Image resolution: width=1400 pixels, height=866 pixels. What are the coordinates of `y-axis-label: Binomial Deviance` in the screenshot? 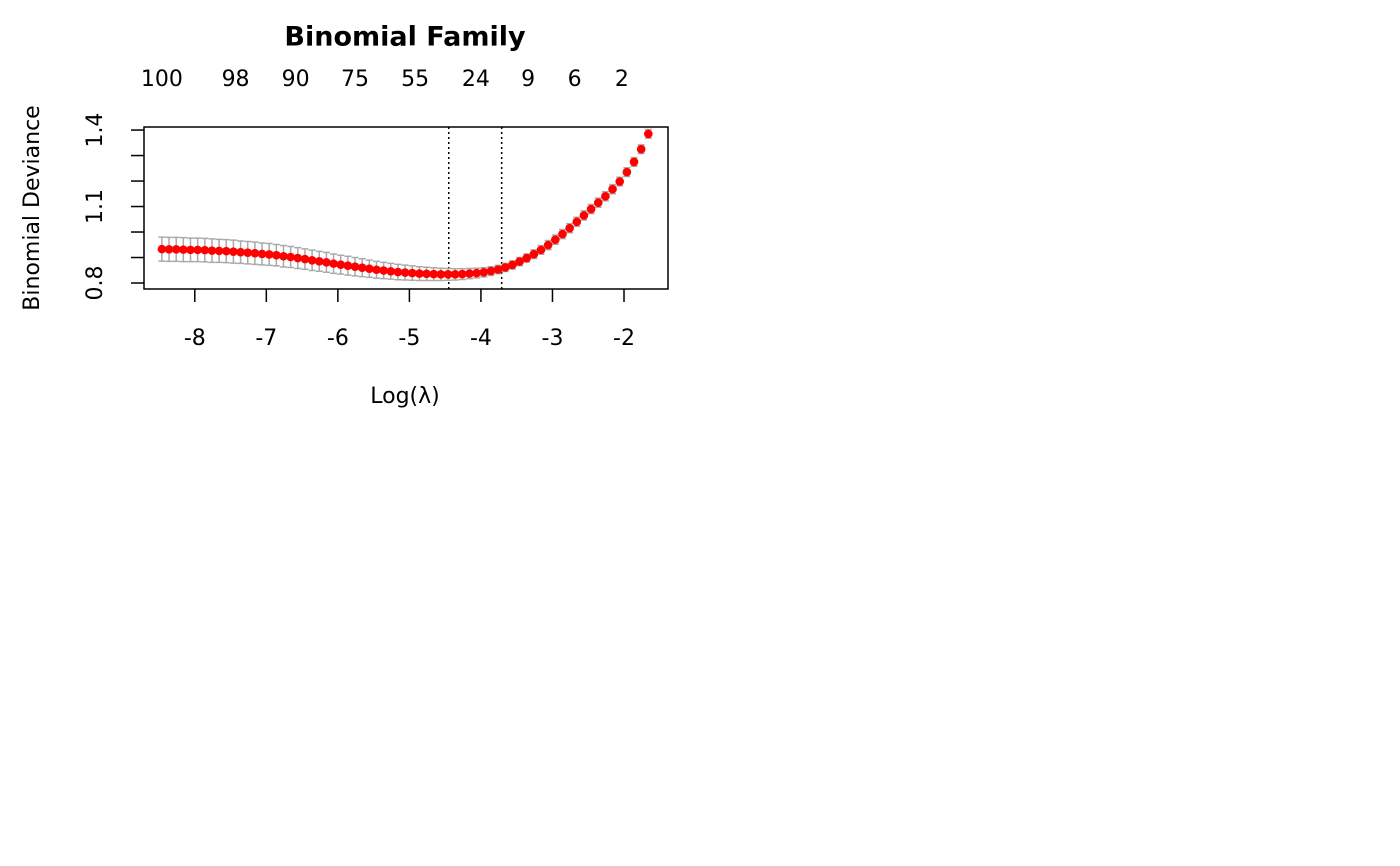 It's located at (32, 207).